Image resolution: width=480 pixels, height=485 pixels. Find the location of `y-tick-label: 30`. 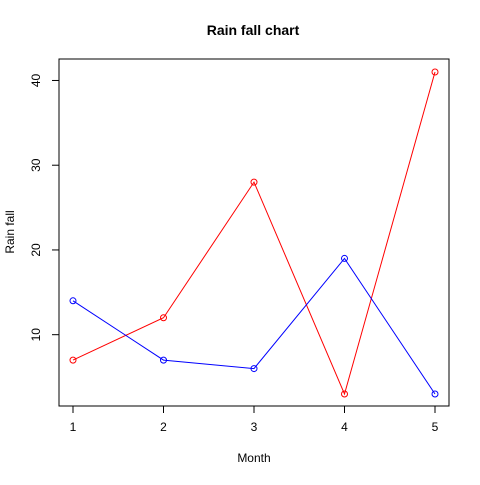

y-tick-label: 30 is located at coordinates (36, 165).